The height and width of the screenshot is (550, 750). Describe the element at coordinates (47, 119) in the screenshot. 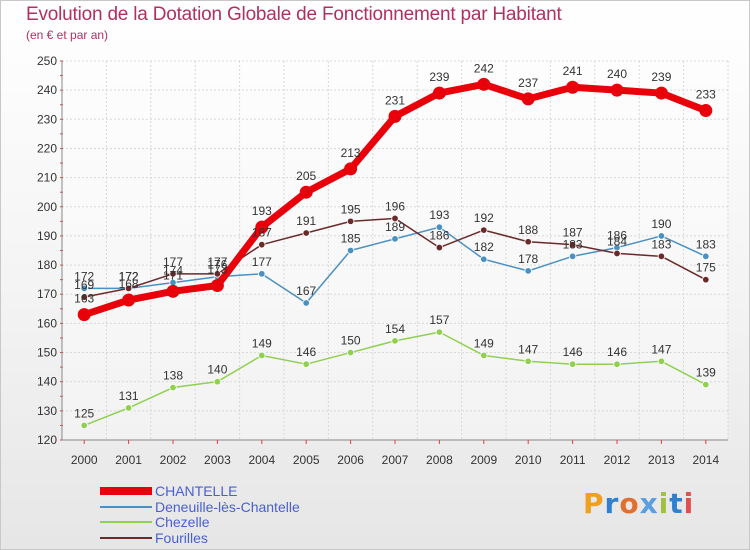

I see `y-tick-label: 230` at that location.